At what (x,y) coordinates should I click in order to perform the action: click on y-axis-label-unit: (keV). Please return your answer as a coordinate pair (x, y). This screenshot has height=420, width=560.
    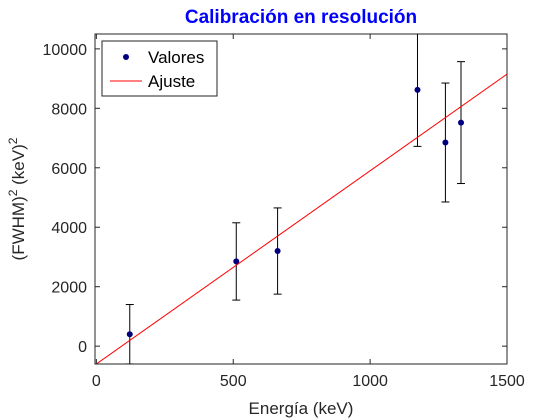
    Looking at the image, I should click on (18, 166).